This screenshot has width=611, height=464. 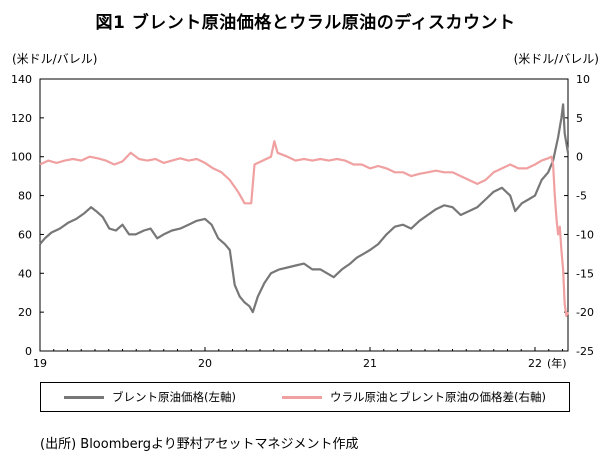 What do you see at coordinates (579, 118) in the screenshot?
I see `right-tick-label: 5` at bounding box center [579, 118].